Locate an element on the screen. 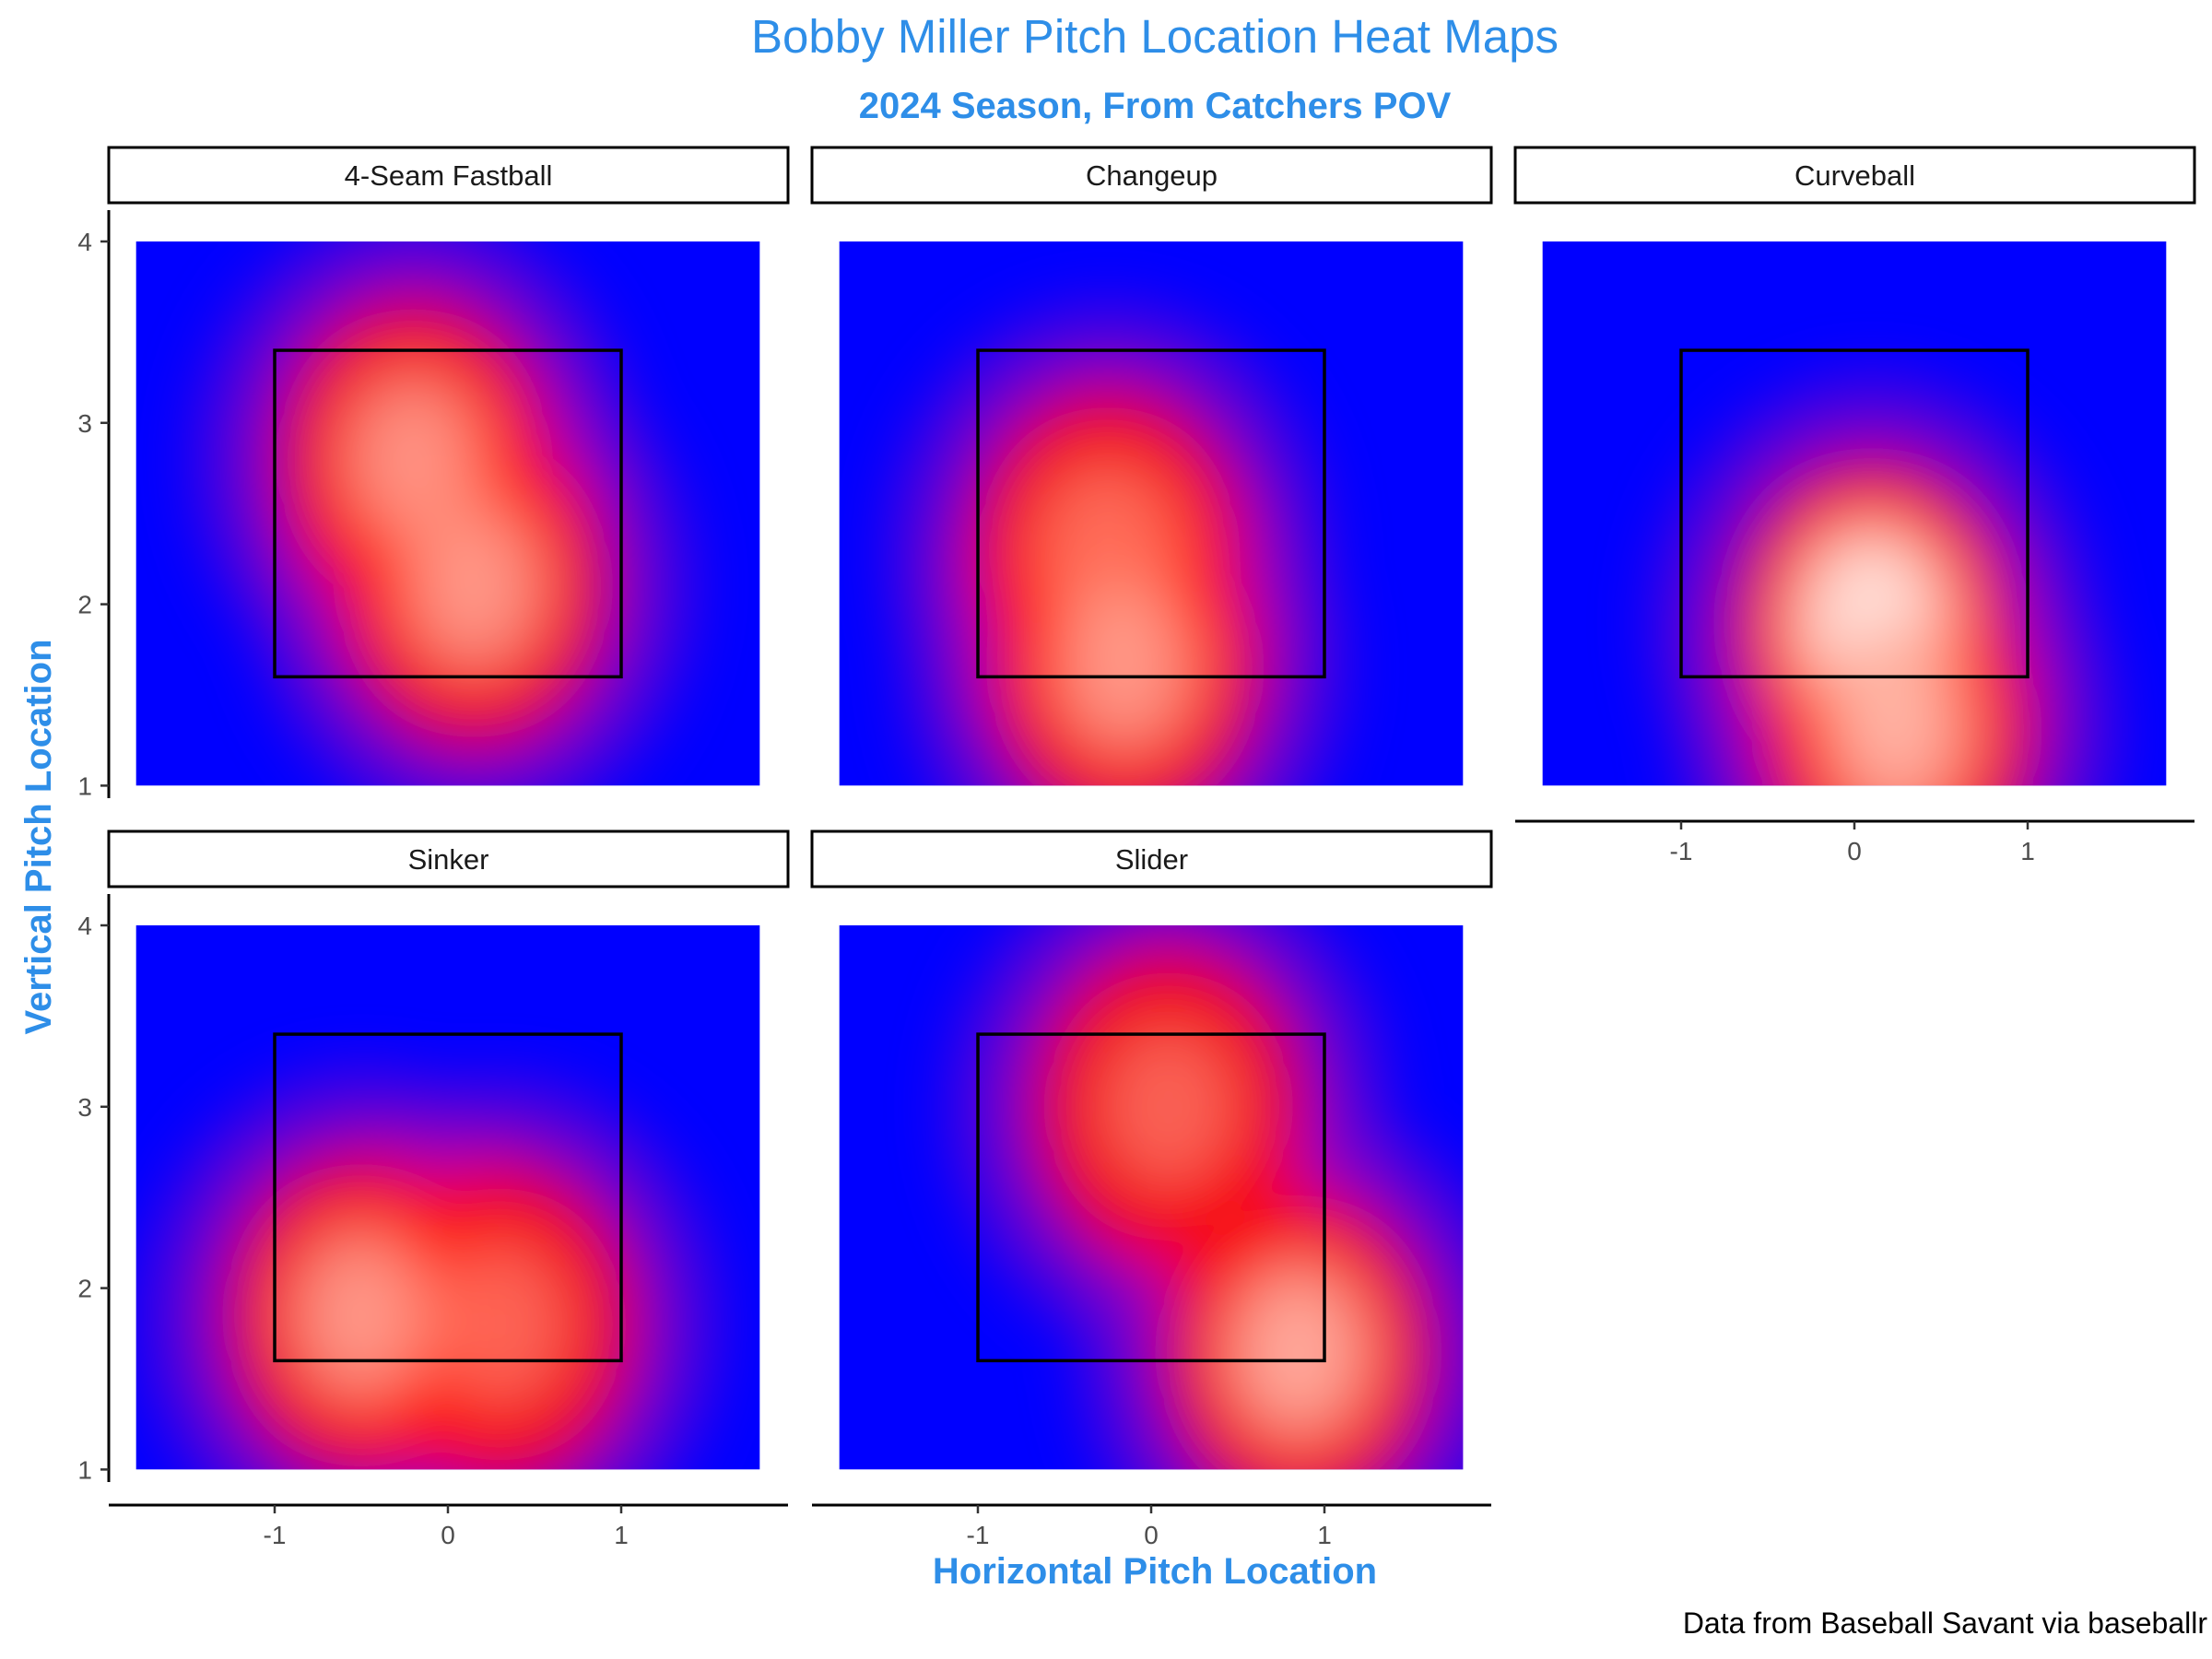 This screenshot has width=2212, height=1659. caption: Data from Baseball Savant via baseballr is located at coordinates (1945, 1623).